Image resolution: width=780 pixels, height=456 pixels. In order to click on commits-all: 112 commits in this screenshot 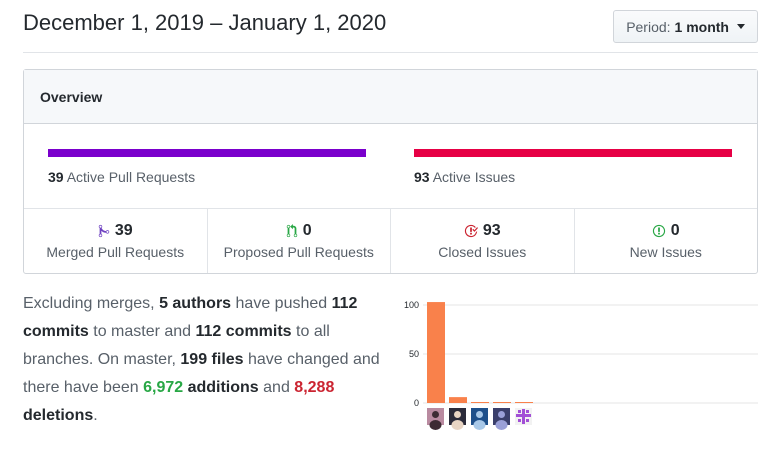, I will do `click(243, 331)`.